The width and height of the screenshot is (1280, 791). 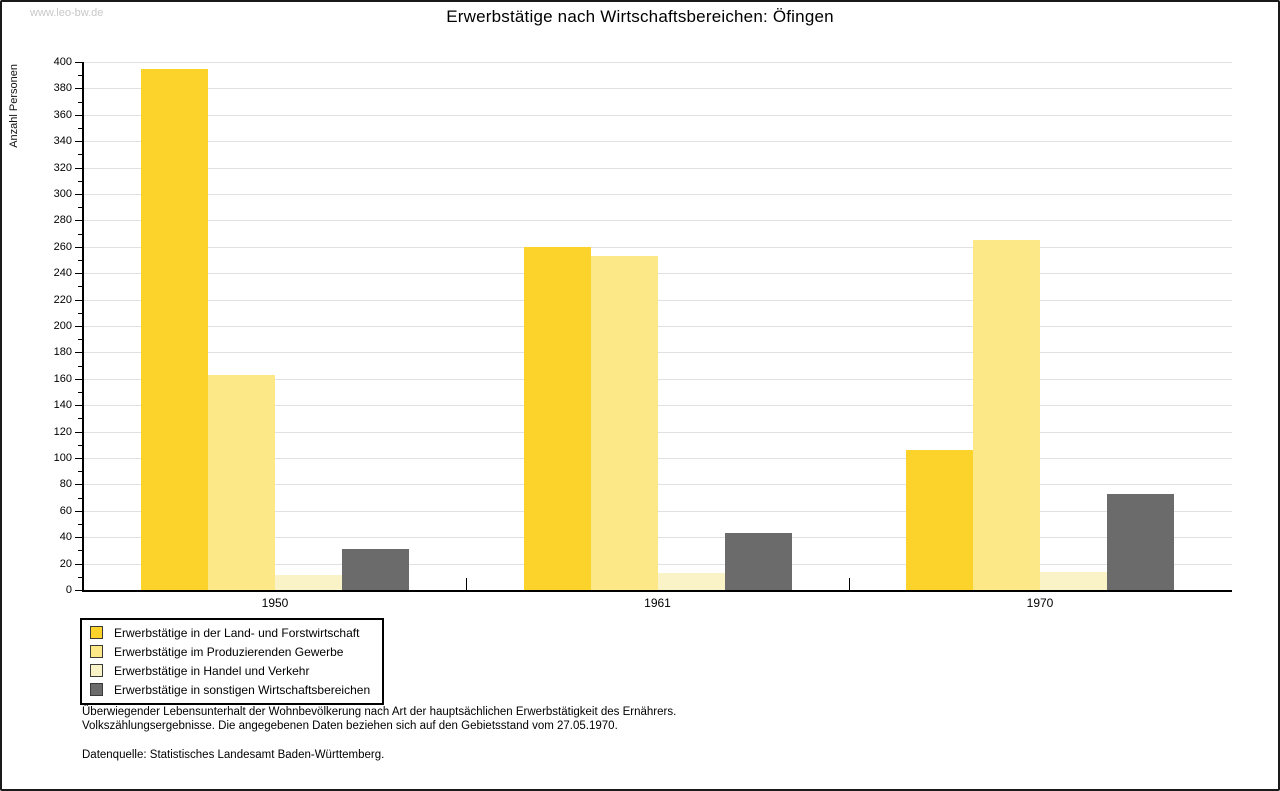 I want to click on legend-label: Erwerbstätige in Handel und Verkehr, so click(x=212, y=670).